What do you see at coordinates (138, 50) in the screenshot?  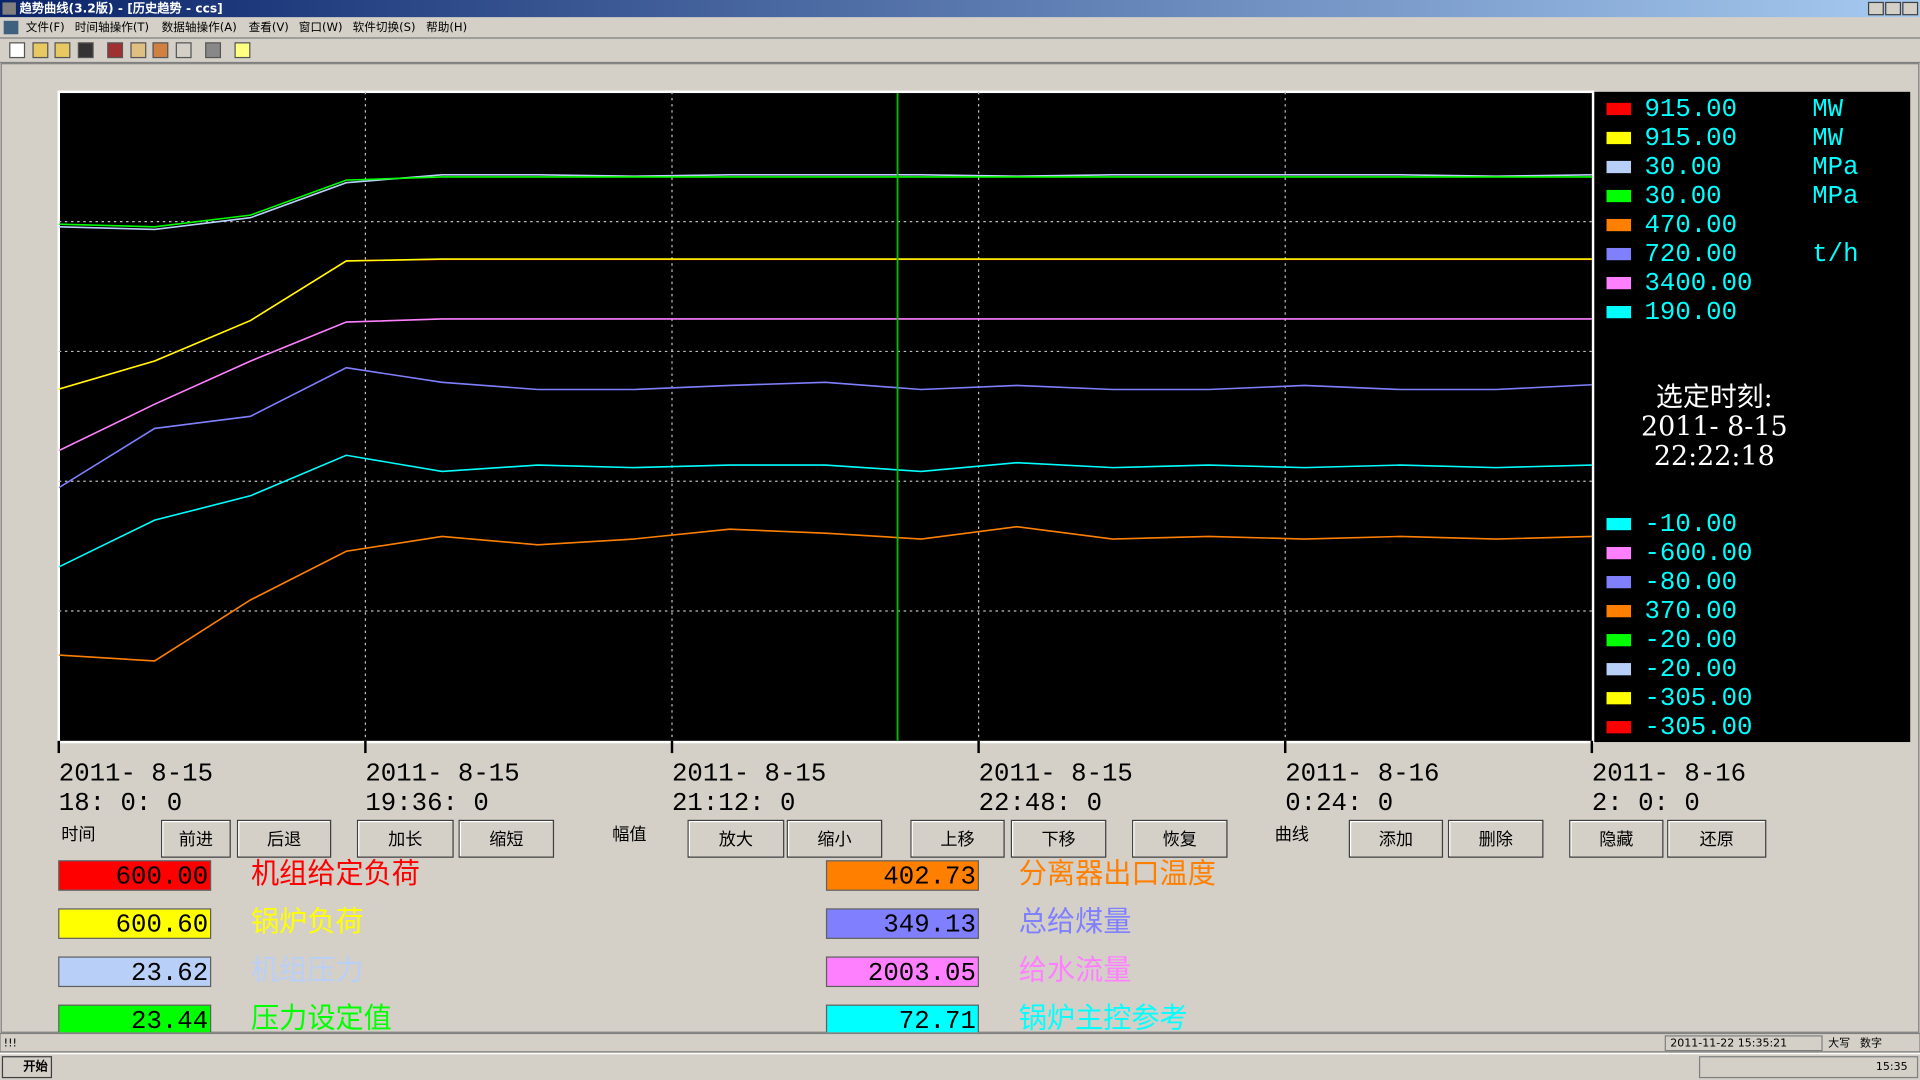 I see `tool-b` at bounding box center [138, 50].